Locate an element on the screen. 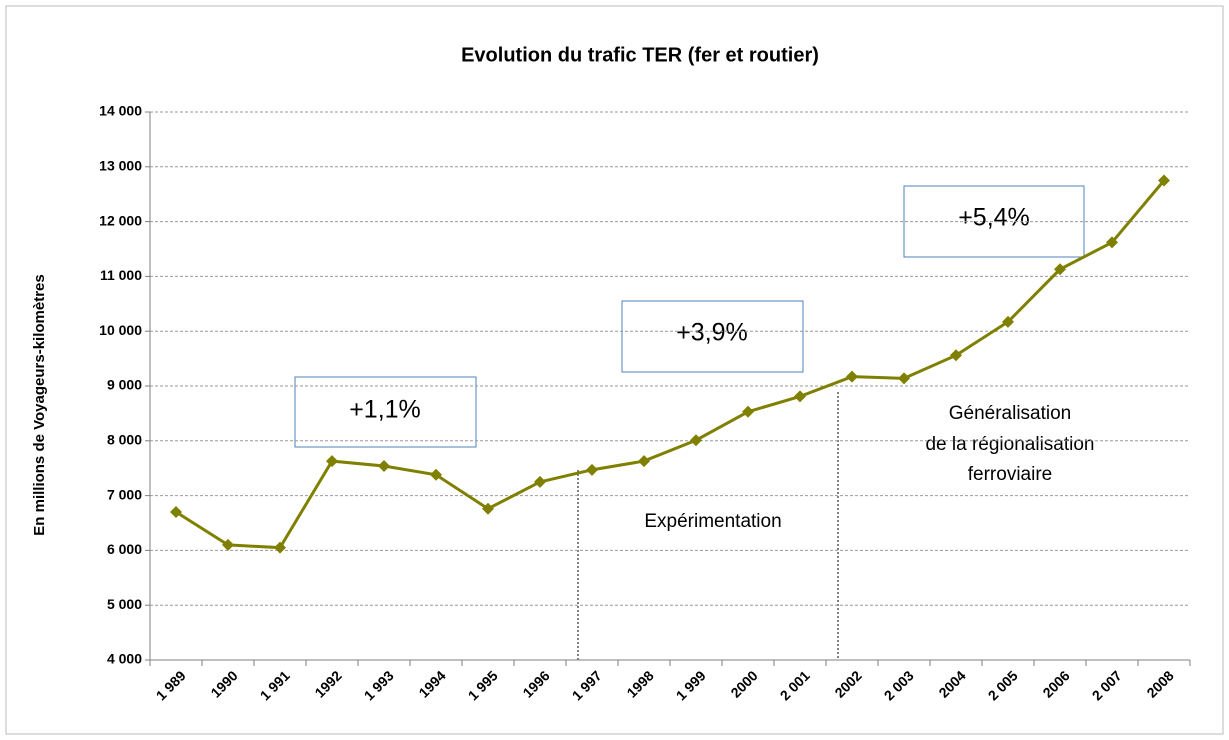  annotation: +3,9% is located at coordinates (712, 333).